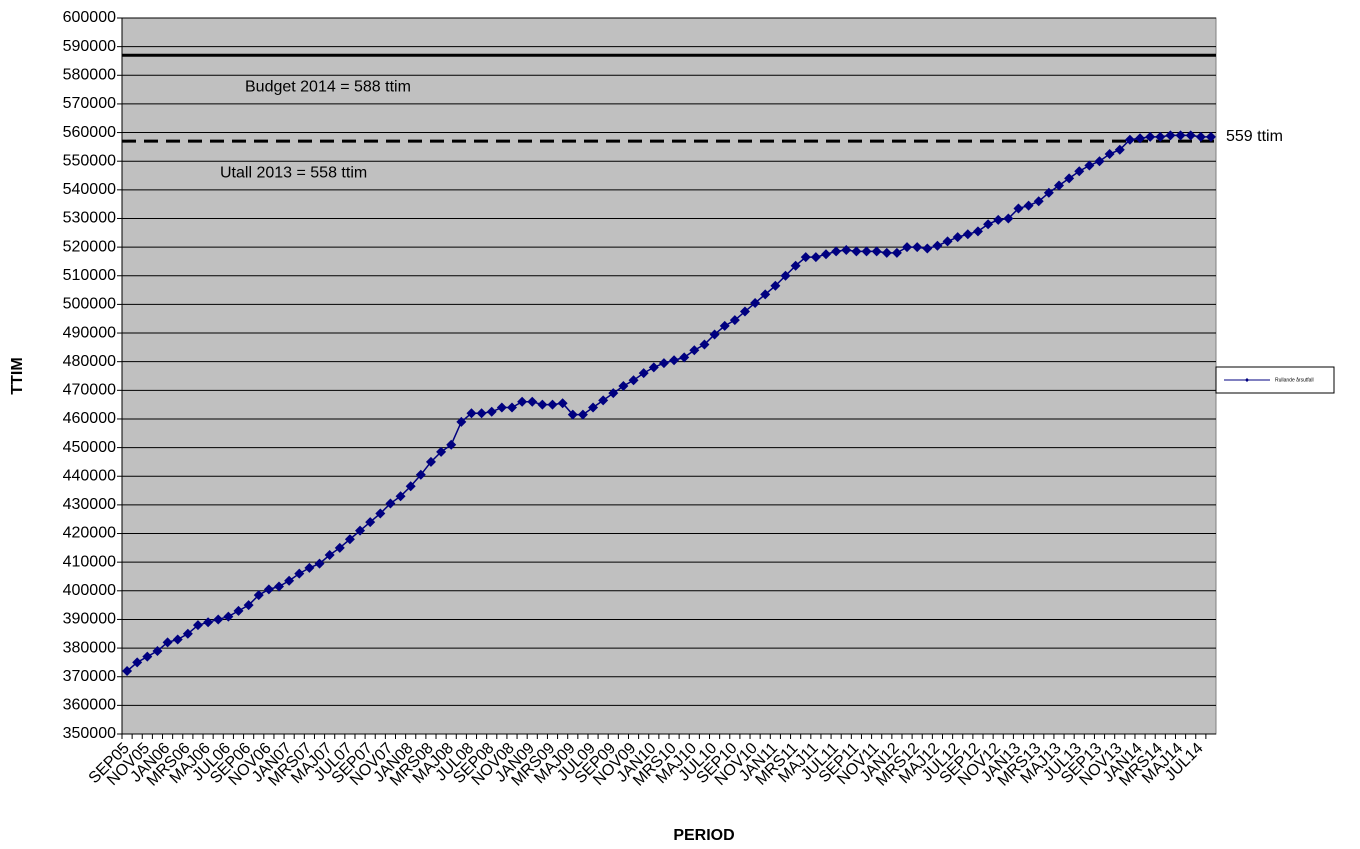 This screenshot has width=1360, height=849. I want to click on y-tick-label: 520000, so click(89, 246).